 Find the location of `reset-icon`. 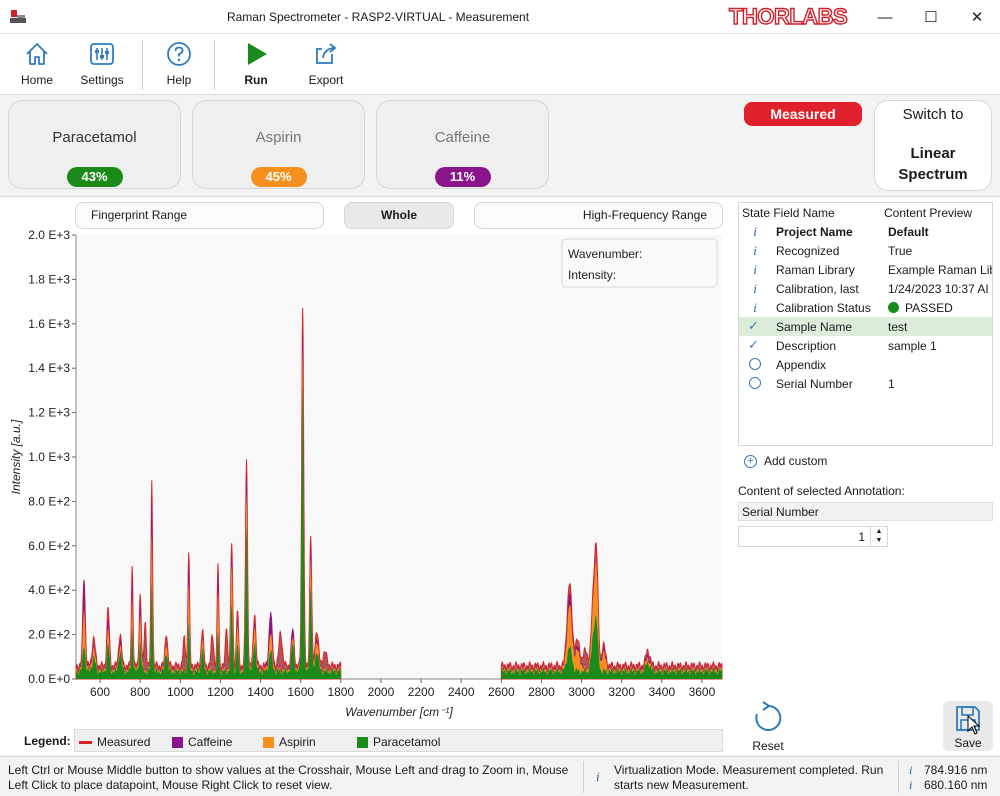

reset-icon is located at coordinates (768, 716).